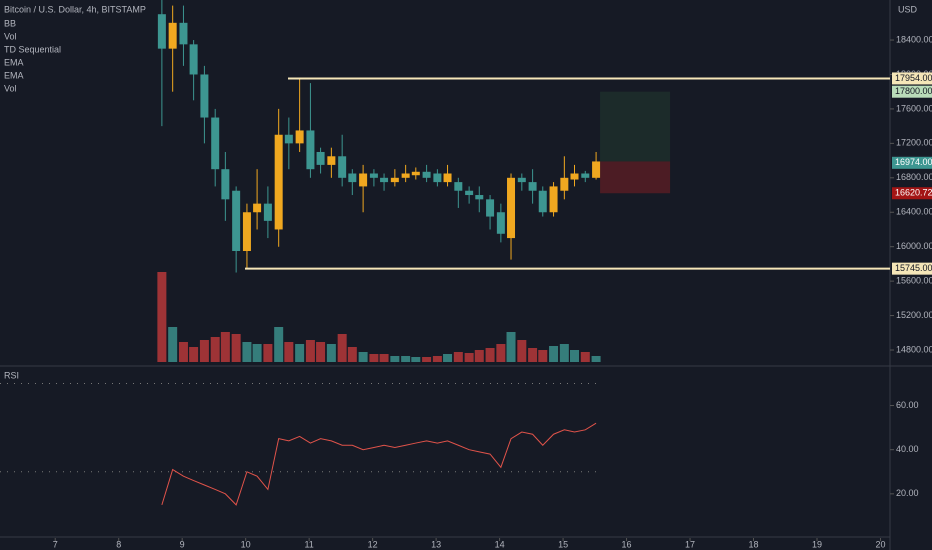 This screenshot has height=550, width=932. I want to click on y-tick-label: 17600.00, so click(914, 108).